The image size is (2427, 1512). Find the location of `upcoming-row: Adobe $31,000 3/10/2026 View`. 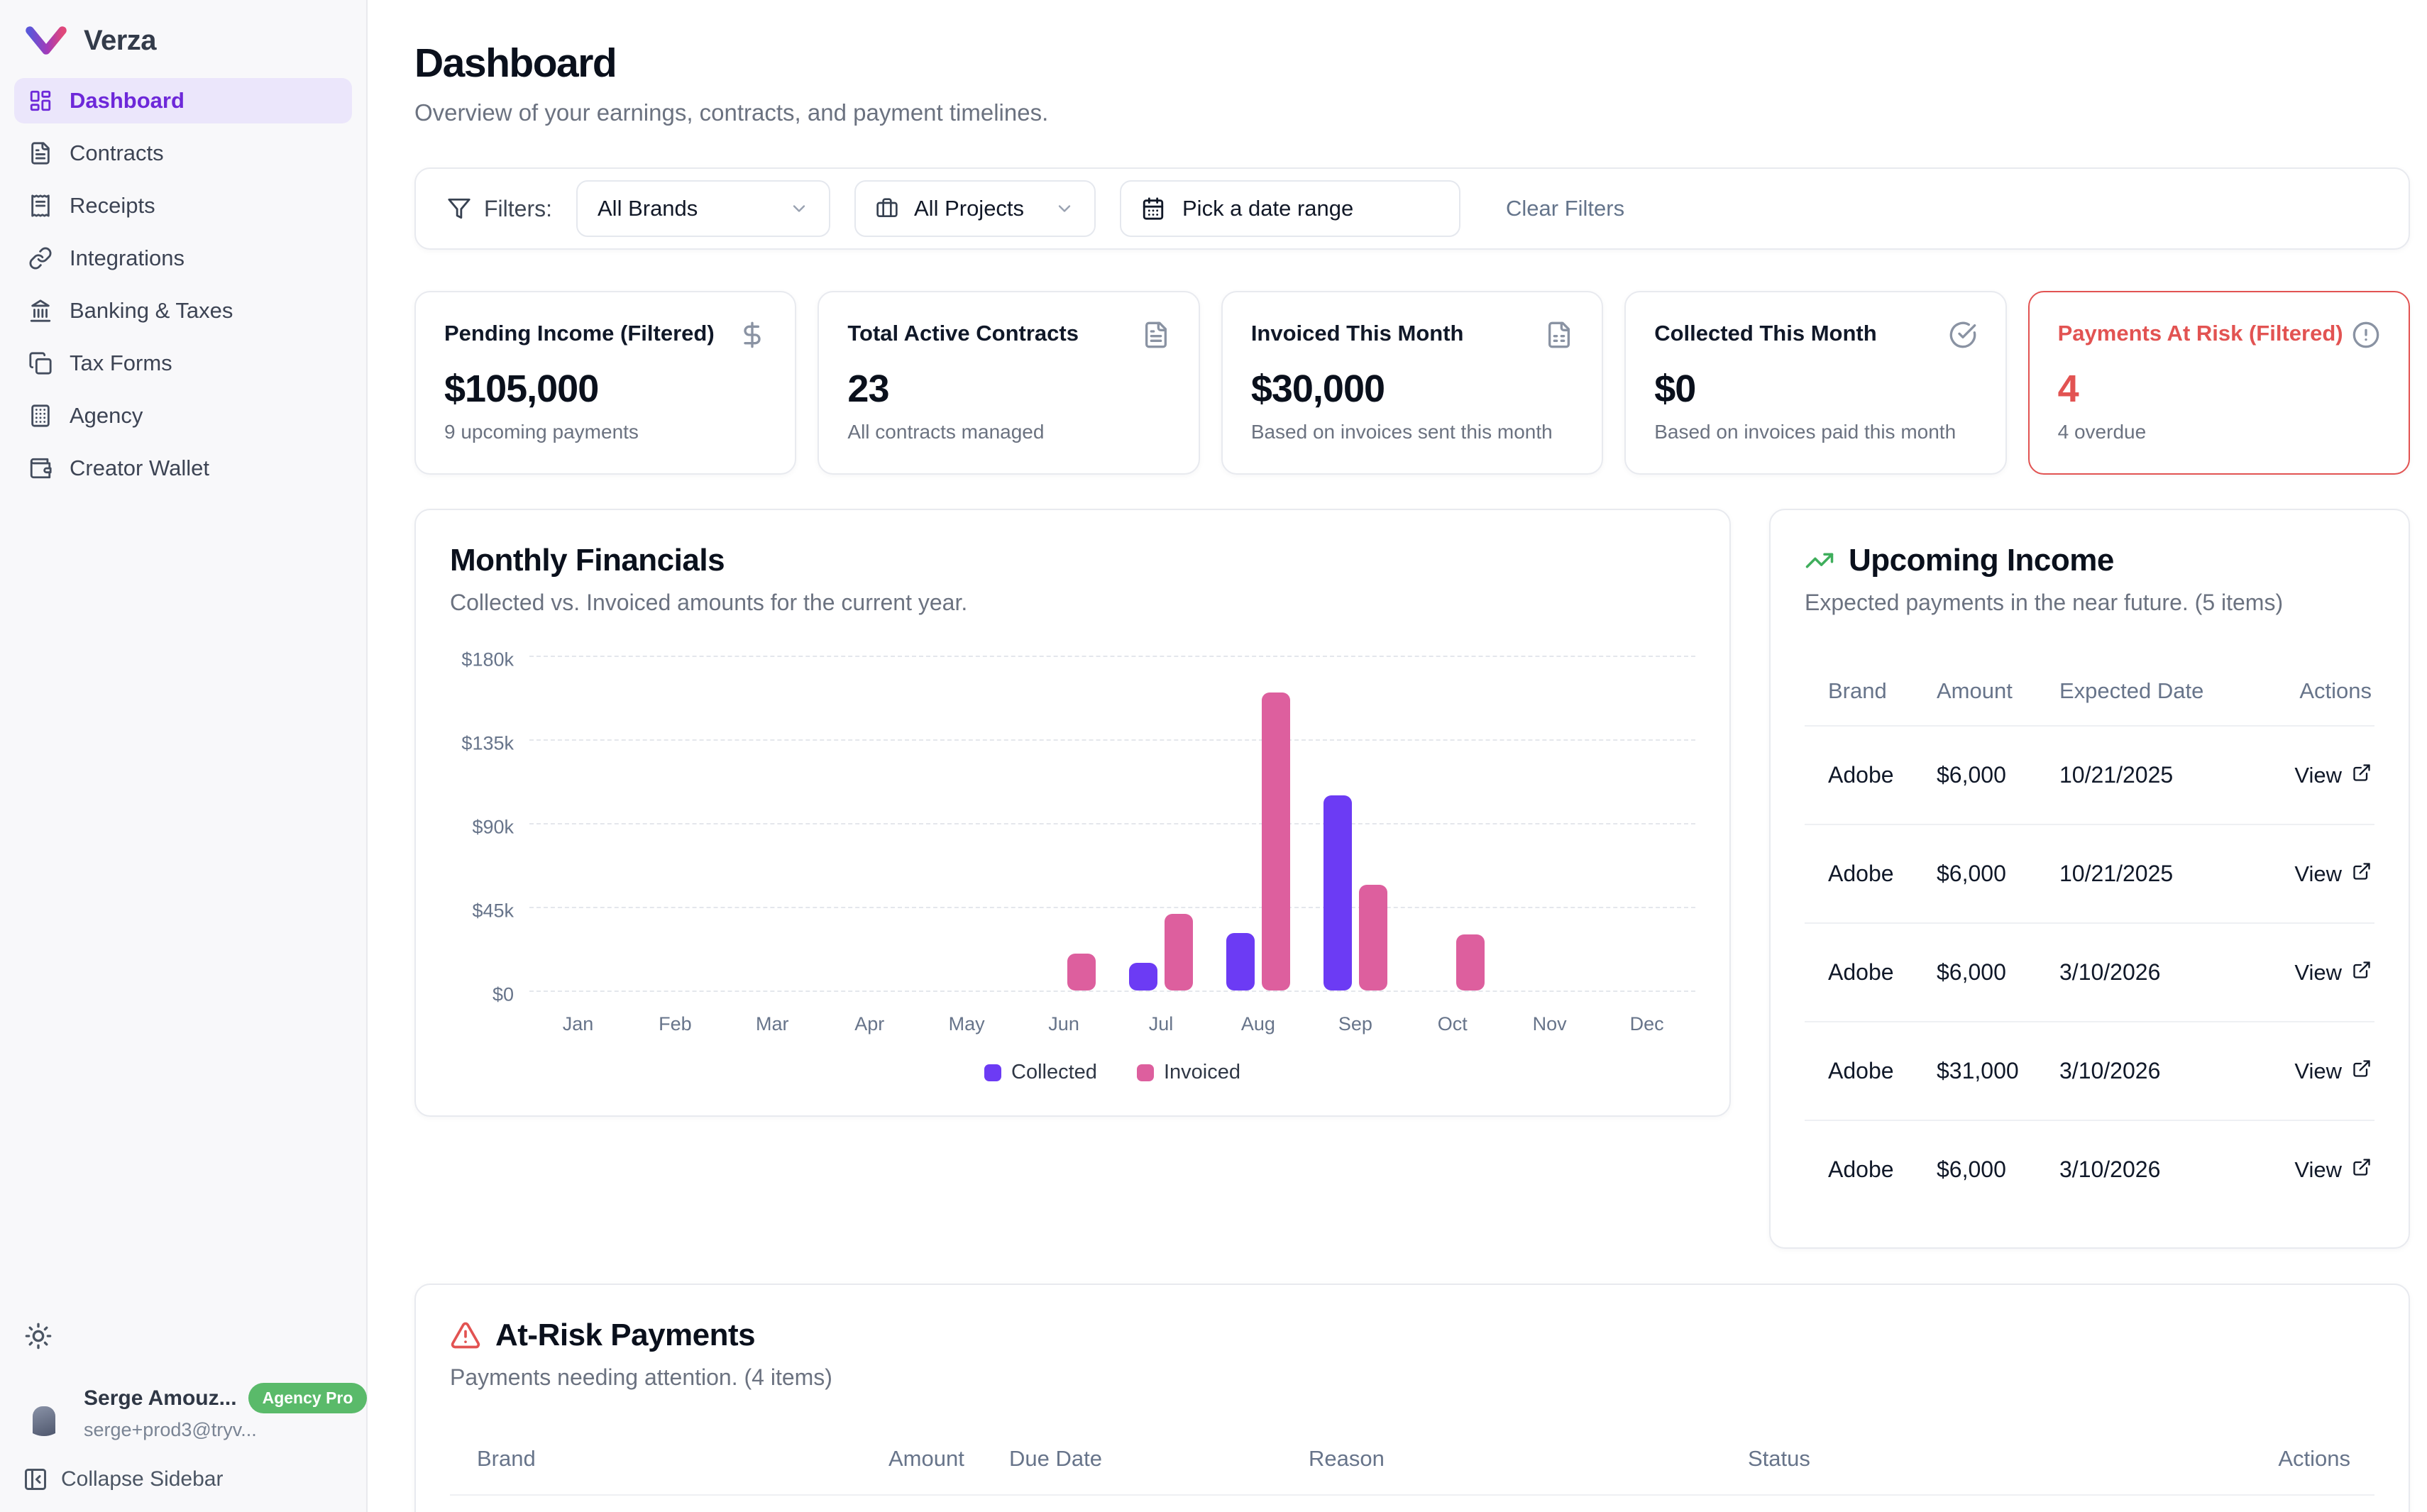

upcoming-row: Adobe $31,000 3/10/2026 View is located at coordinates (2089, 1070).